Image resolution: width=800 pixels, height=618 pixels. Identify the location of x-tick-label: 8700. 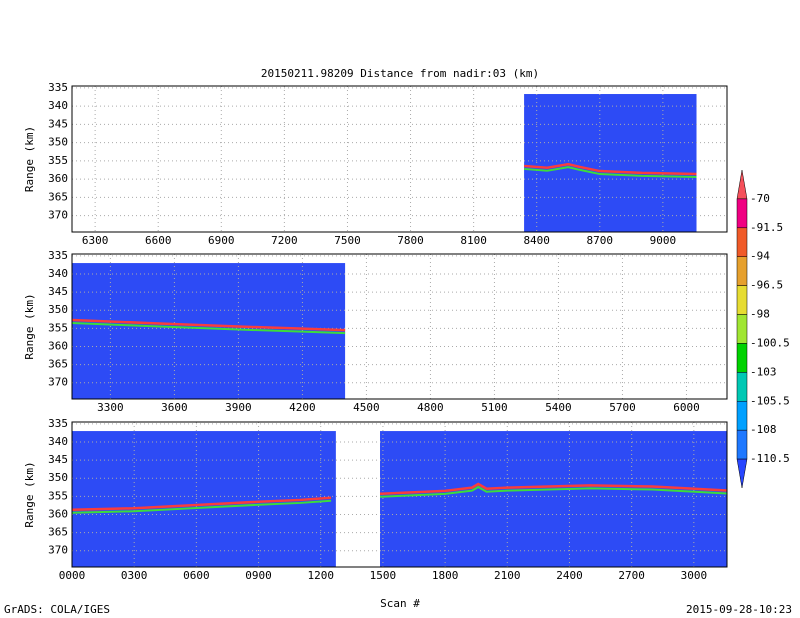
(600, 240).